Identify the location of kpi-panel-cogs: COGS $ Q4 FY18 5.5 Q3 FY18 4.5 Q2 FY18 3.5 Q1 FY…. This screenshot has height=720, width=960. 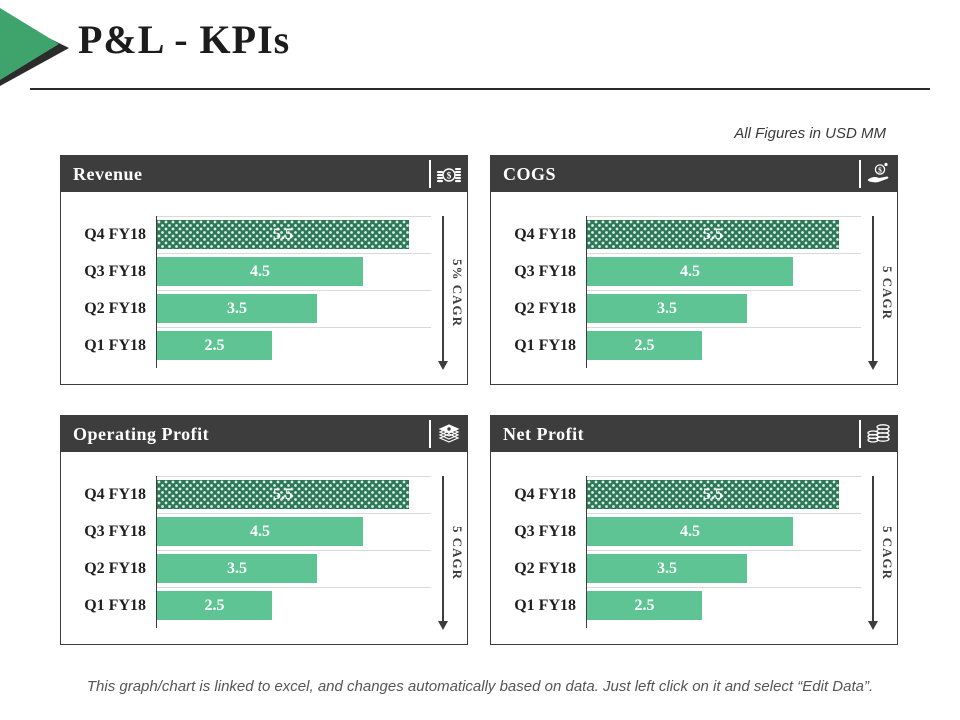
(694, 270).